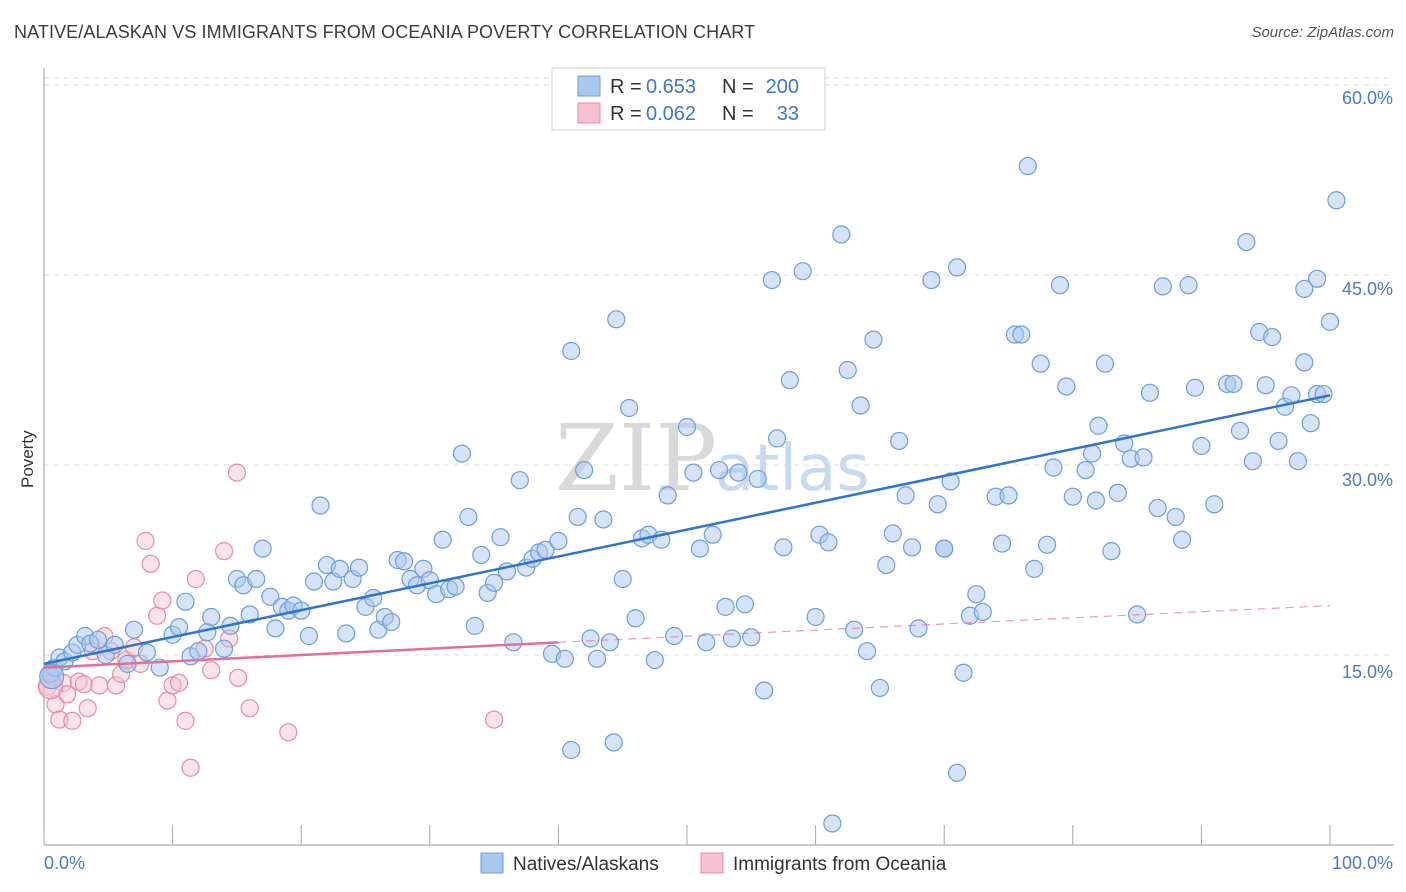 This screenshot has height=892, width=1406. Describe the element at coordinates (712, 863) in the screenshot. I see `bottom-legend-swatch-oceania` at that location.